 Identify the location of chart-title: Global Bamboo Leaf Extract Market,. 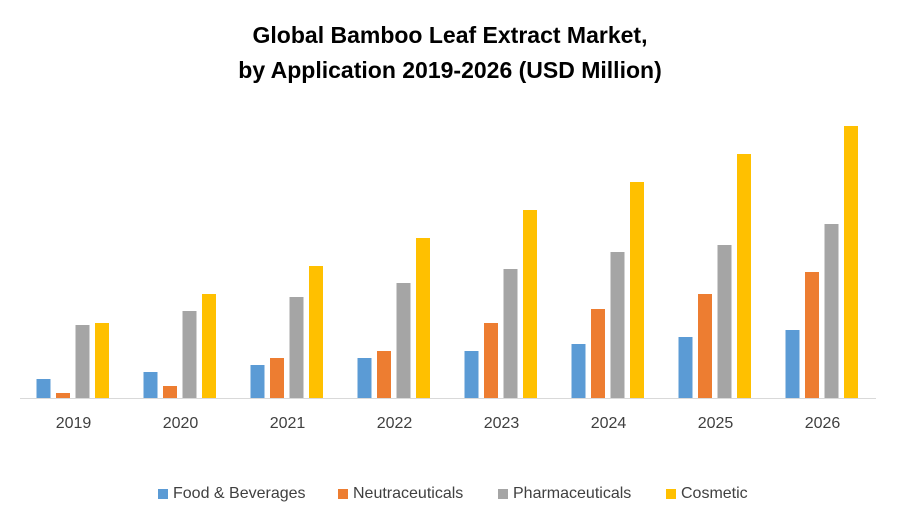
(450, 35).